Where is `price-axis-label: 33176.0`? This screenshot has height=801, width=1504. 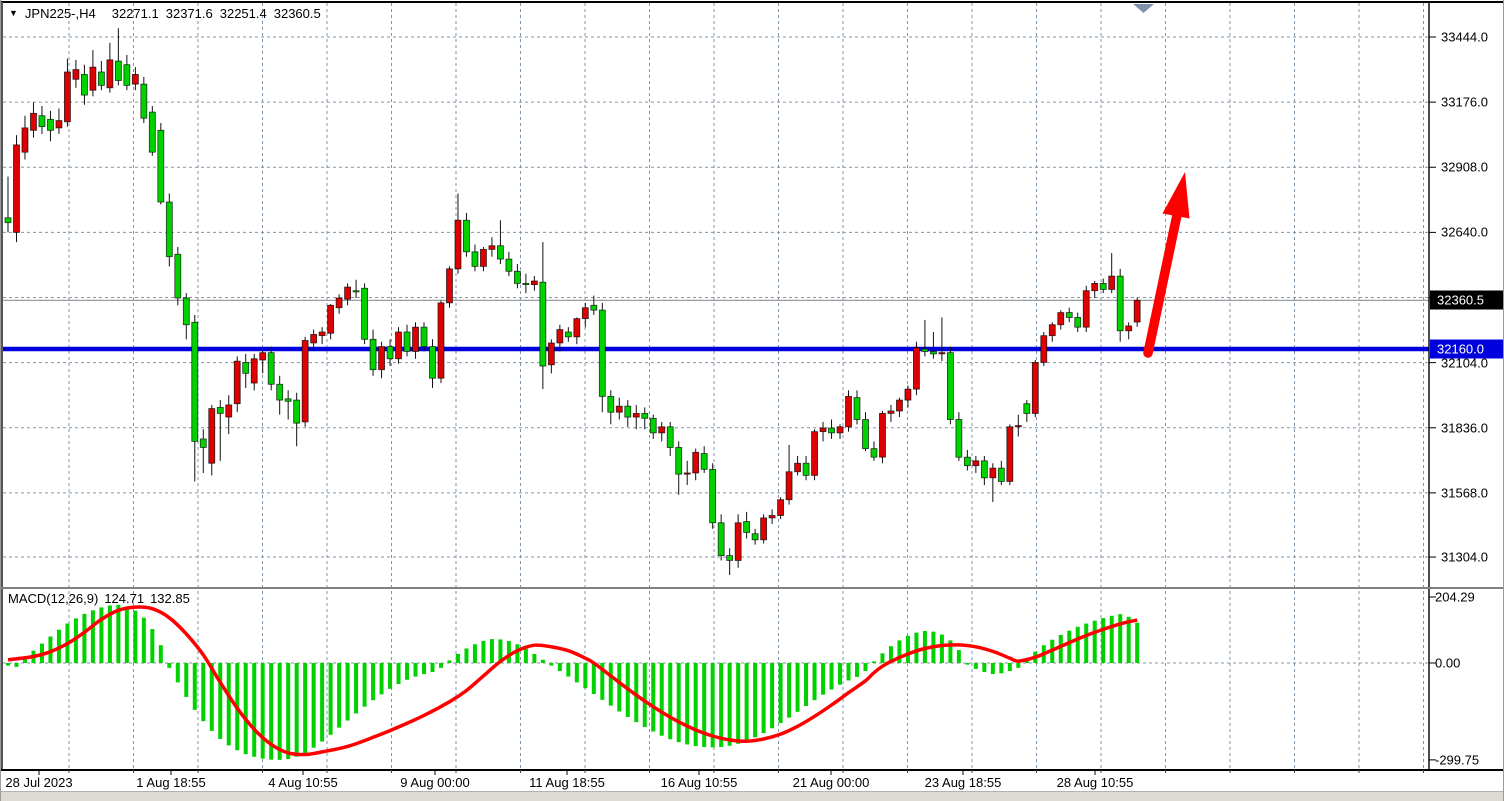
price-axis-label: 33176.0 is located at coordinates (1464, 102).